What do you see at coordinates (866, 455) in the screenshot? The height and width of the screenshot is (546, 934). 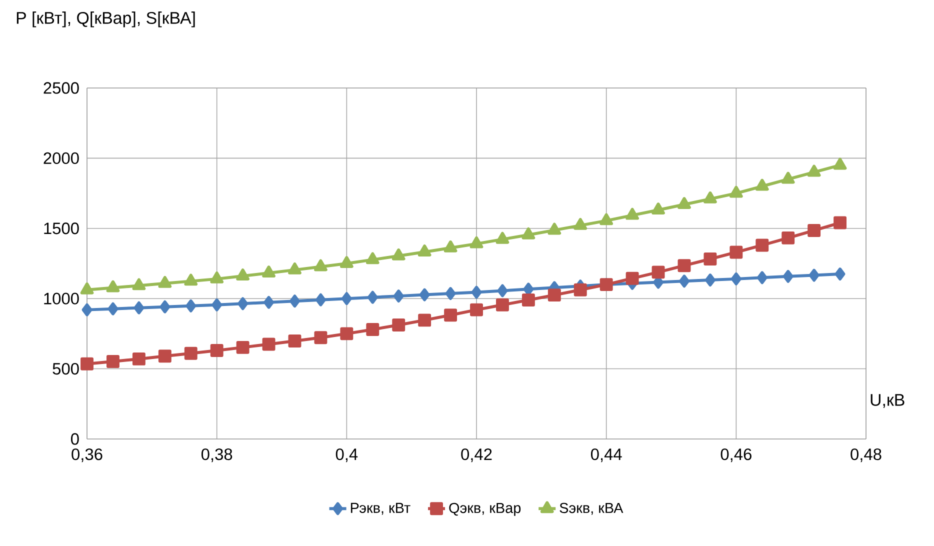 I see `x-tick-label: 0,48` at bounding box center [866, 455].